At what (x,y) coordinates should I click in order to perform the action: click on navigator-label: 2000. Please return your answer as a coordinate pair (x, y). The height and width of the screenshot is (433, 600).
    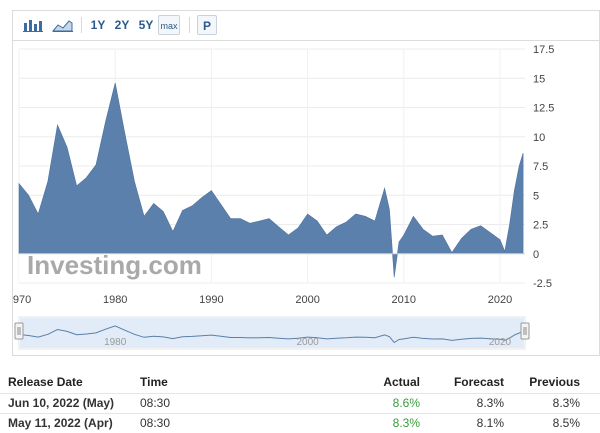
    Looking at the image, I should click on (307, 342).